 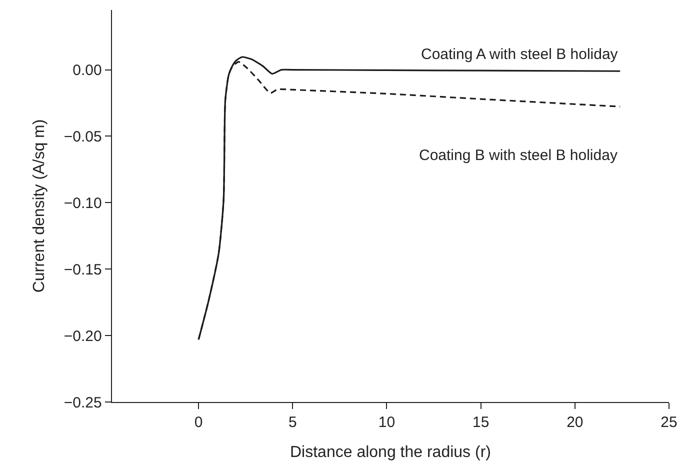 I want to click on x-tick-label: 25, so click(x=669, y=423).